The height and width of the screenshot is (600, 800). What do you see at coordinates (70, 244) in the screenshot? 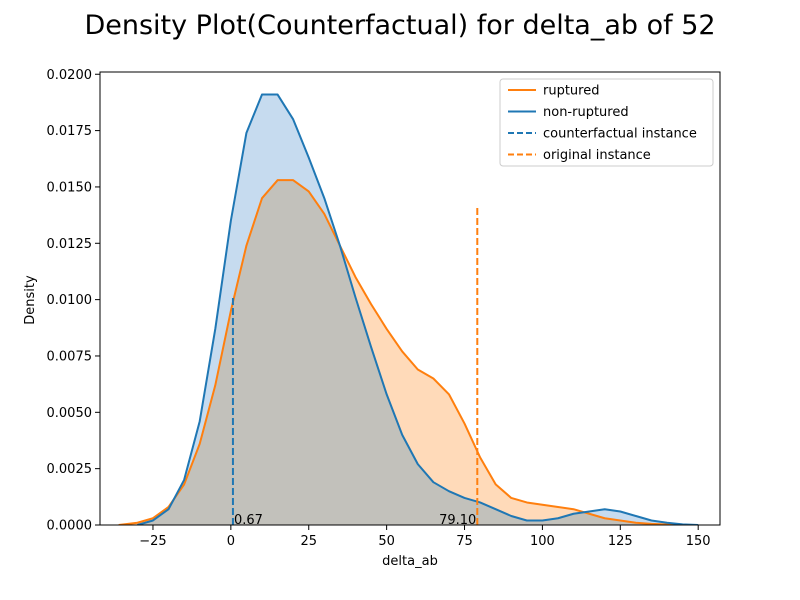
I see `y-tick-label: 0.0125` at bounding box center [70, 244].